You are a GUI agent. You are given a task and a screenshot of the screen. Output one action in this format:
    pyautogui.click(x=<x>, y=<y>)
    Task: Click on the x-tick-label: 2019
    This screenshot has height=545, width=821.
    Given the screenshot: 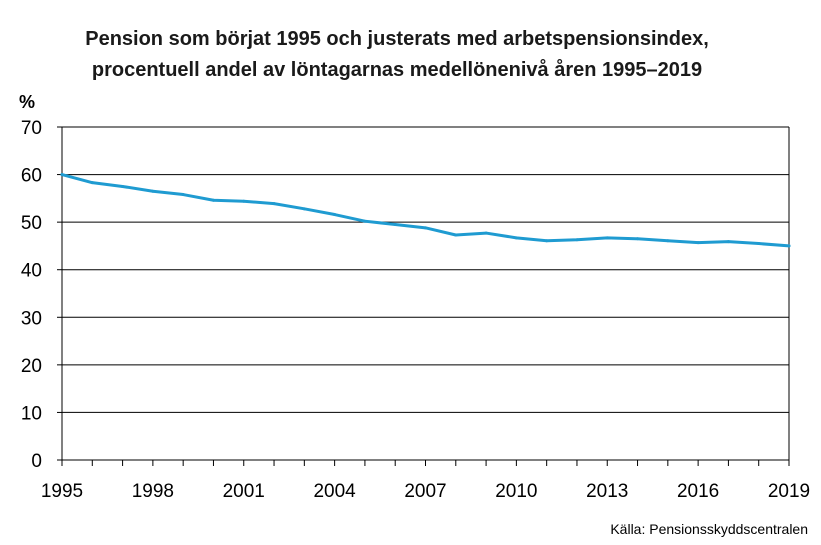 What is the action you would take?
    pyautogui.click(x=789, y=491)
    